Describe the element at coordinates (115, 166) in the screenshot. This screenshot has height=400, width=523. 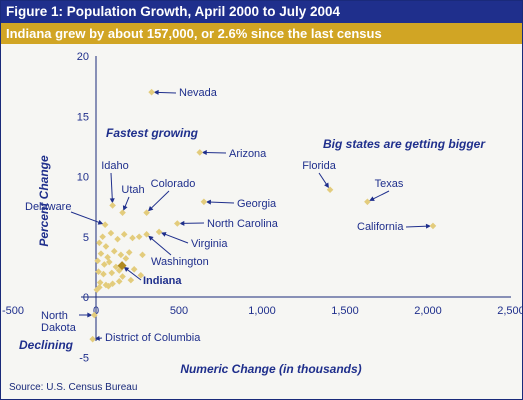
I see `point-label: Idaho` at that location.